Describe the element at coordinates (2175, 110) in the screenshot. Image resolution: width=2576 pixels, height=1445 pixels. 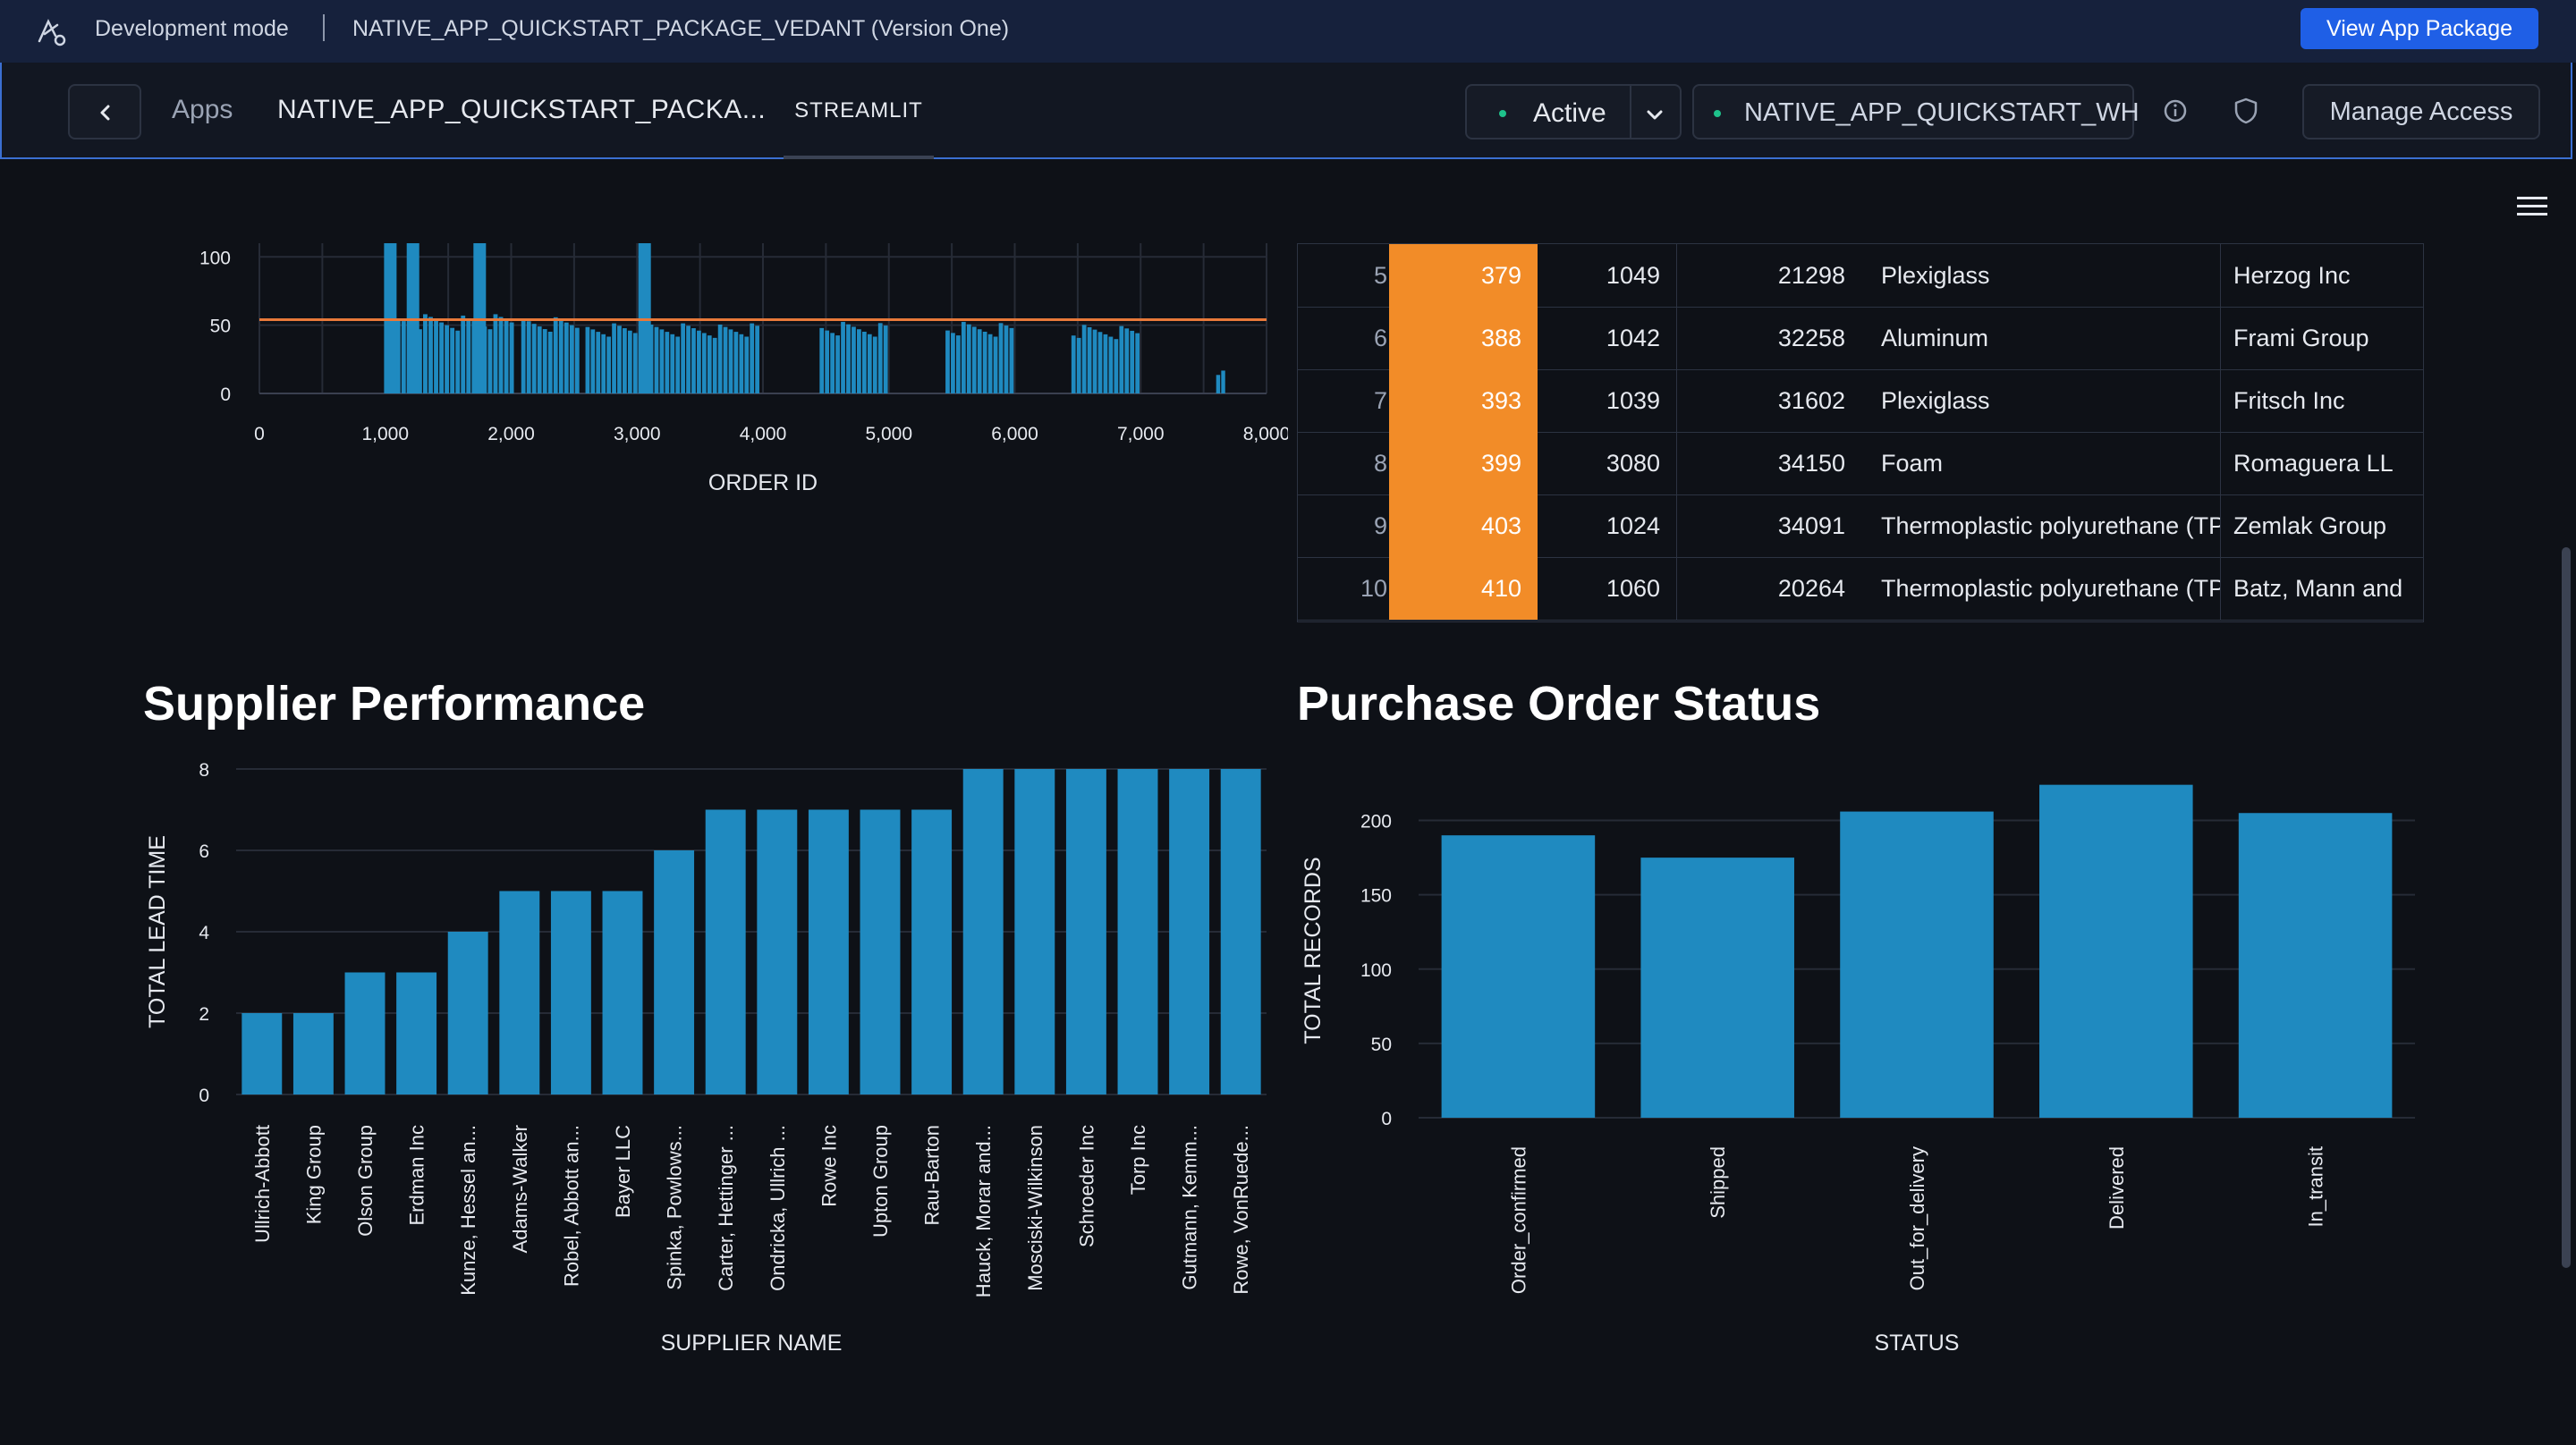
I see `info-icon` at that location.